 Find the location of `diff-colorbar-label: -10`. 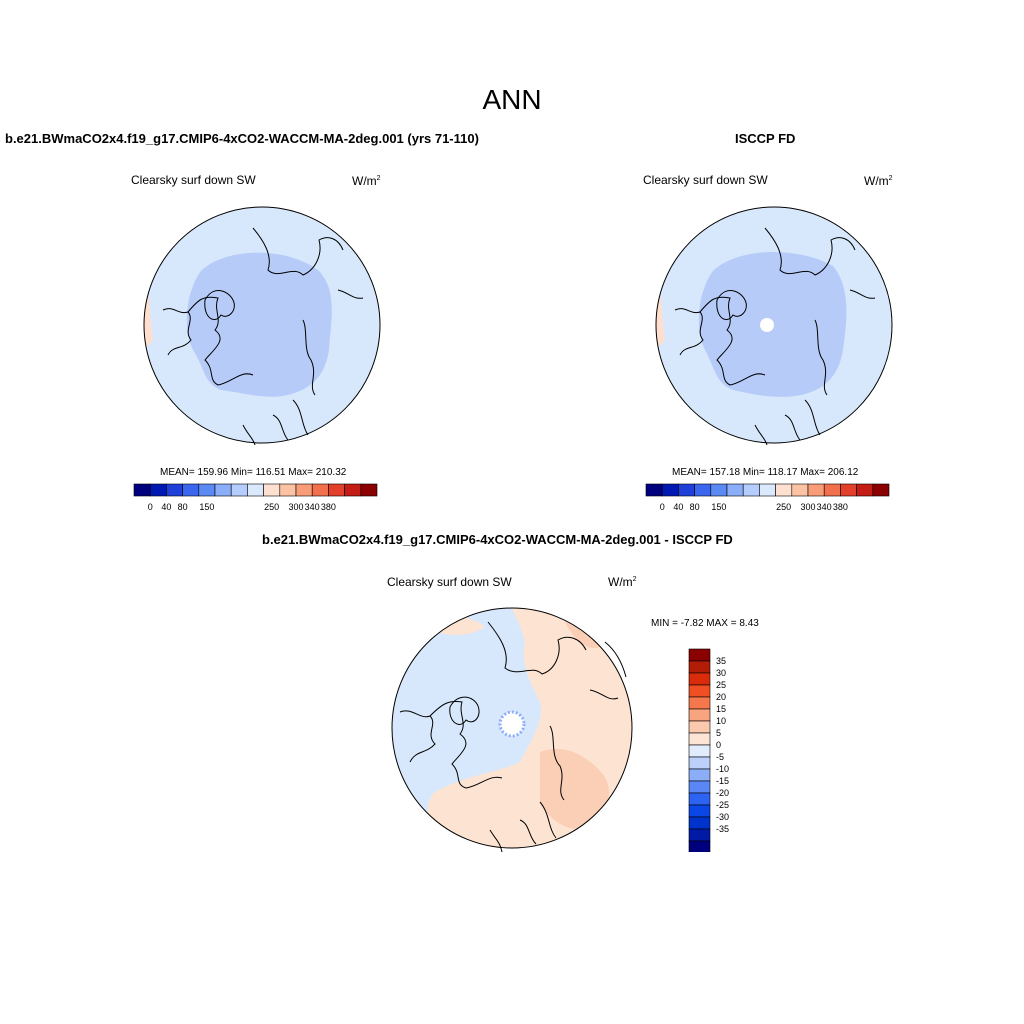

diff-colorbar-label: -10 is located at coordinates (722, 769).